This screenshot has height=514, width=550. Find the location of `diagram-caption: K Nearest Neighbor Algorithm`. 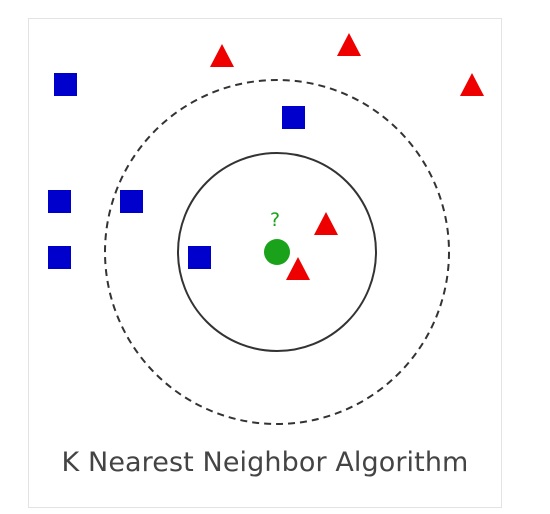

diagram-caption: K Nearest Neighbor Algorithm is located at coordinates (265, 462).